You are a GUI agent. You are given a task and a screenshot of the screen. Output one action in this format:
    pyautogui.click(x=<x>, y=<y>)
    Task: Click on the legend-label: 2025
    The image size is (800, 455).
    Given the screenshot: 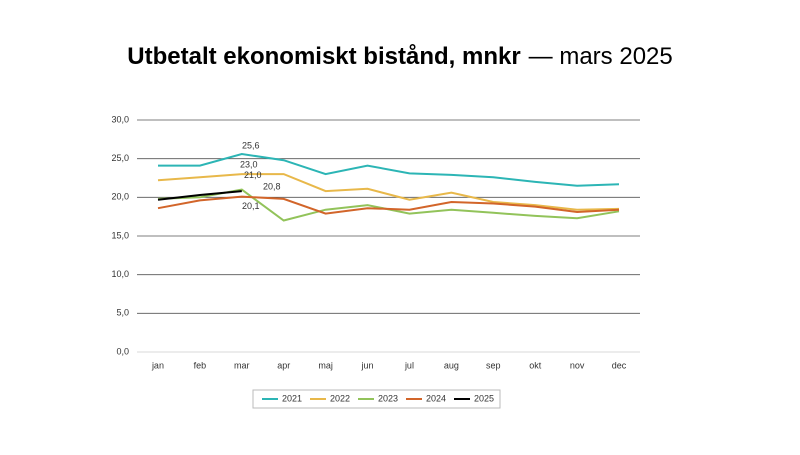 What is the action you would take?
    pyautogui.click(x=484, y=398)
    